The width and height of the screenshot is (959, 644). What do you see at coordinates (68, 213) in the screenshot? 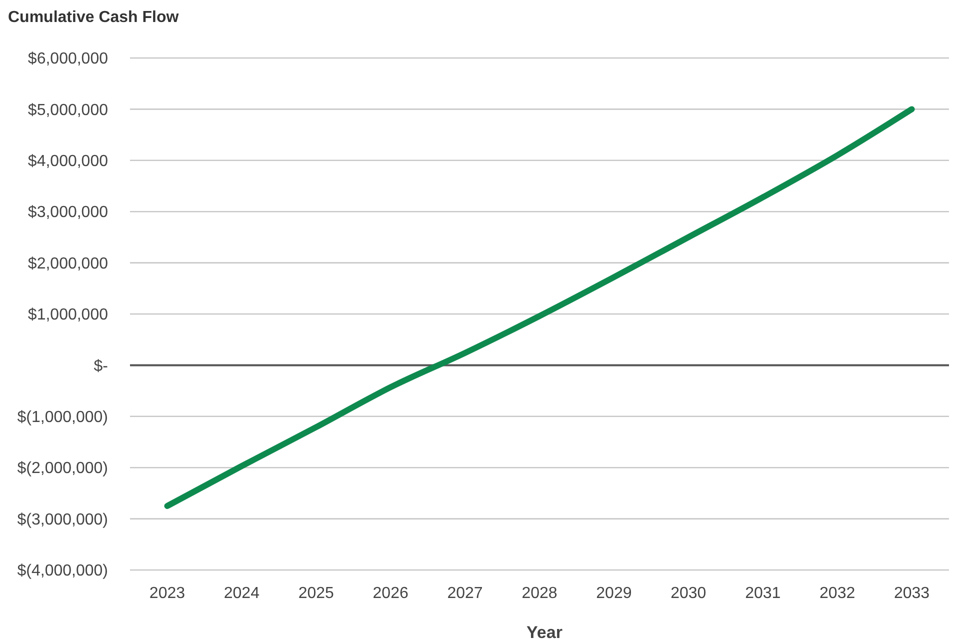
I see `y-tick-label: $3,000,000` at bounding box center [68, 213].